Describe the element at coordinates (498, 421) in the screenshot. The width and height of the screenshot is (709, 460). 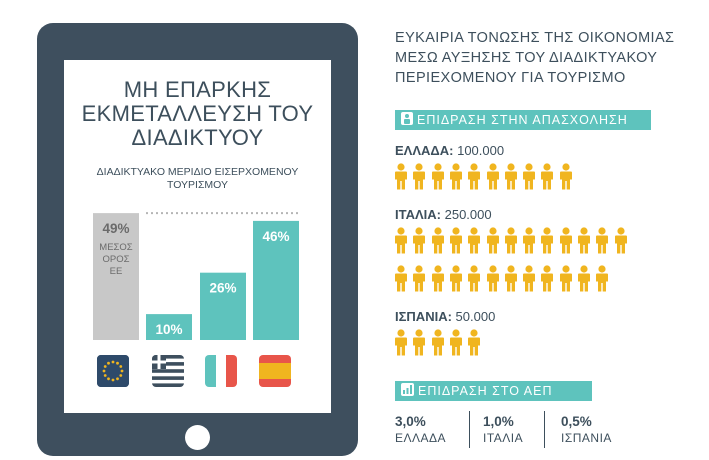
I see `gdp-value: 1,0%` at that location.